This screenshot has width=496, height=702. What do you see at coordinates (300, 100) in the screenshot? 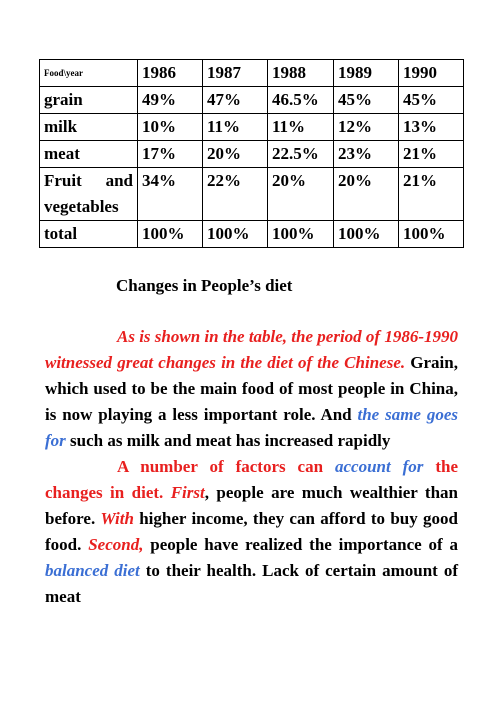
I see `table-cell: 46.5%` at bounding box center [300, 100].